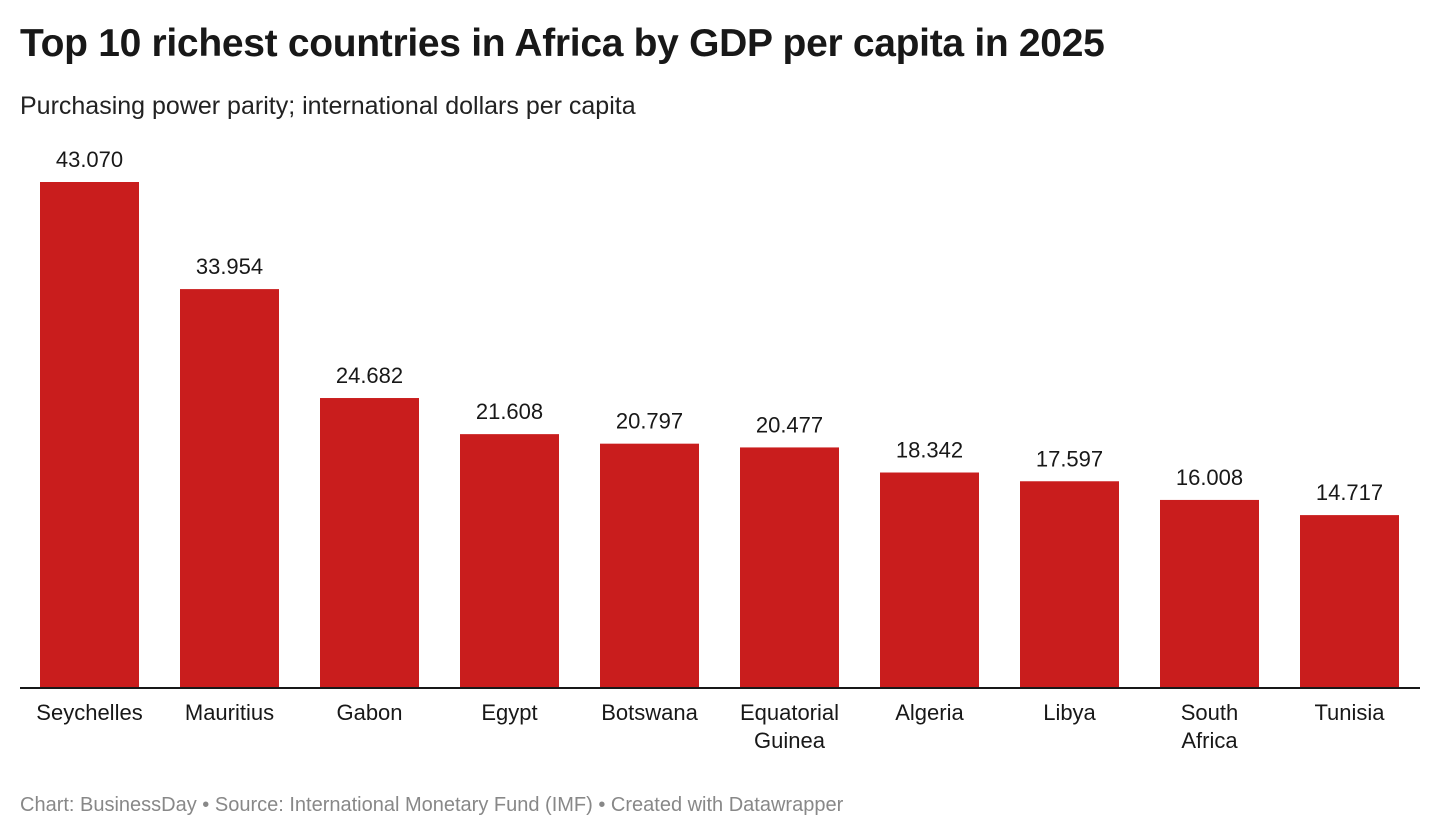  Describe the element at coordinates (649, 565) in the screenshot. I see `bar-botswana` at that location.